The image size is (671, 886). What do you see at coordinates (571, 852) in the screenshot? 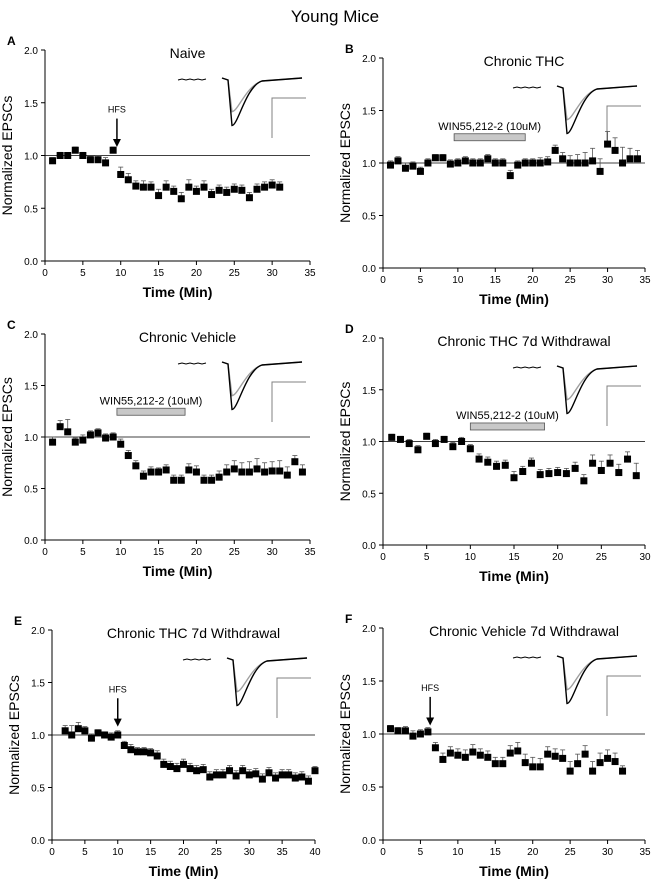
I see `x-tick-label: 25` at bounding box center [571, 852].